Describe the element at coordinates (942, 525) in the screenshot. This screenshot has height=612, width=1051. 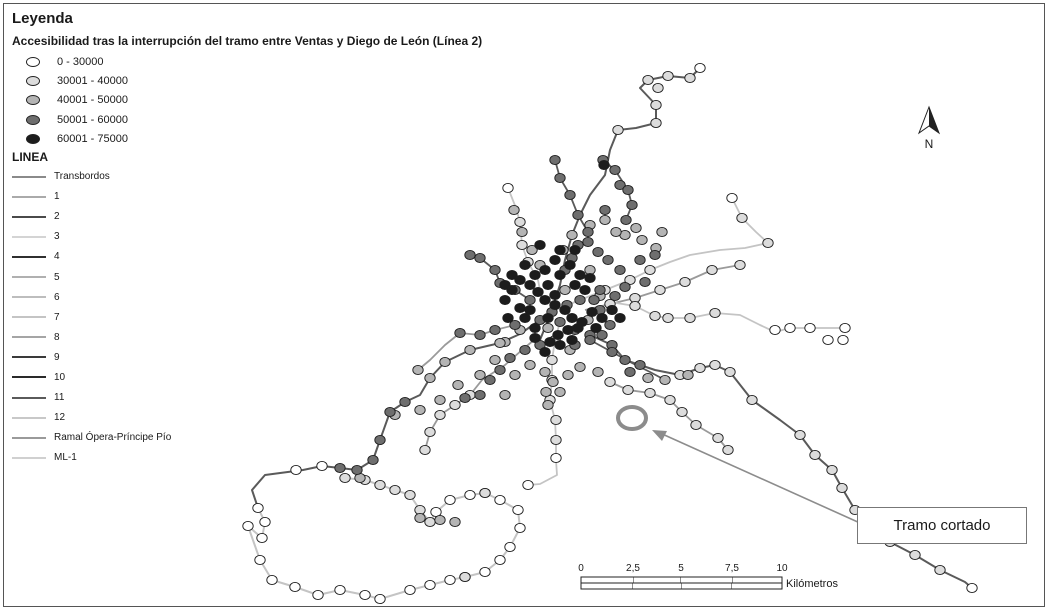
I see `callout-box: Tramo cortado` at that location.